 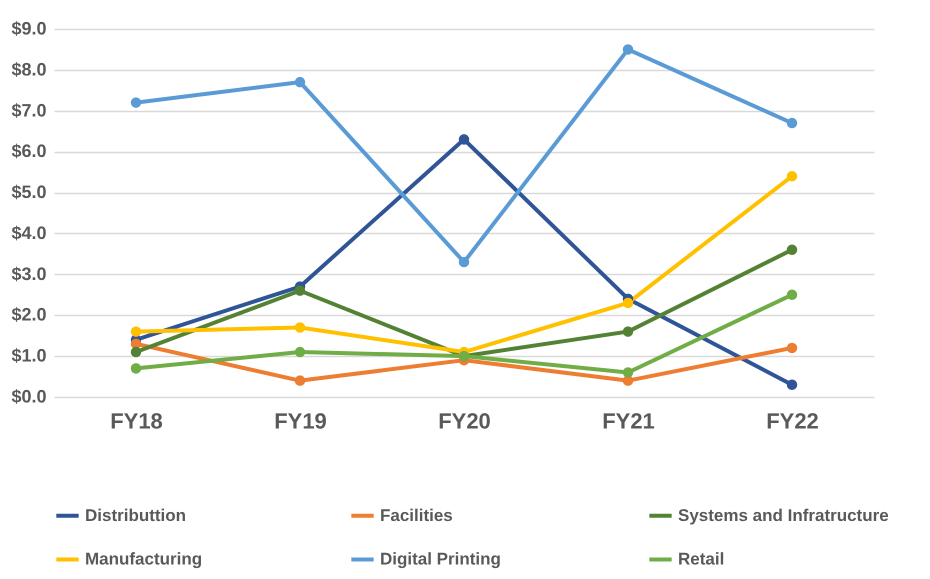 I want to click on y-tick-label: $9.0, so click(x=28, y=28).